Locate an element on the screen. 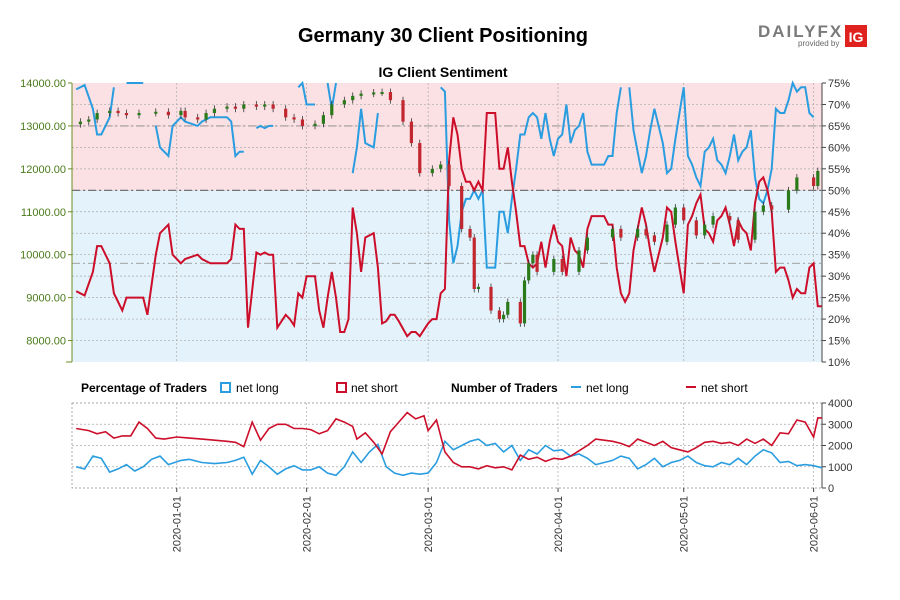  right-tick-label: 65% is located at coordinates (839, 127).